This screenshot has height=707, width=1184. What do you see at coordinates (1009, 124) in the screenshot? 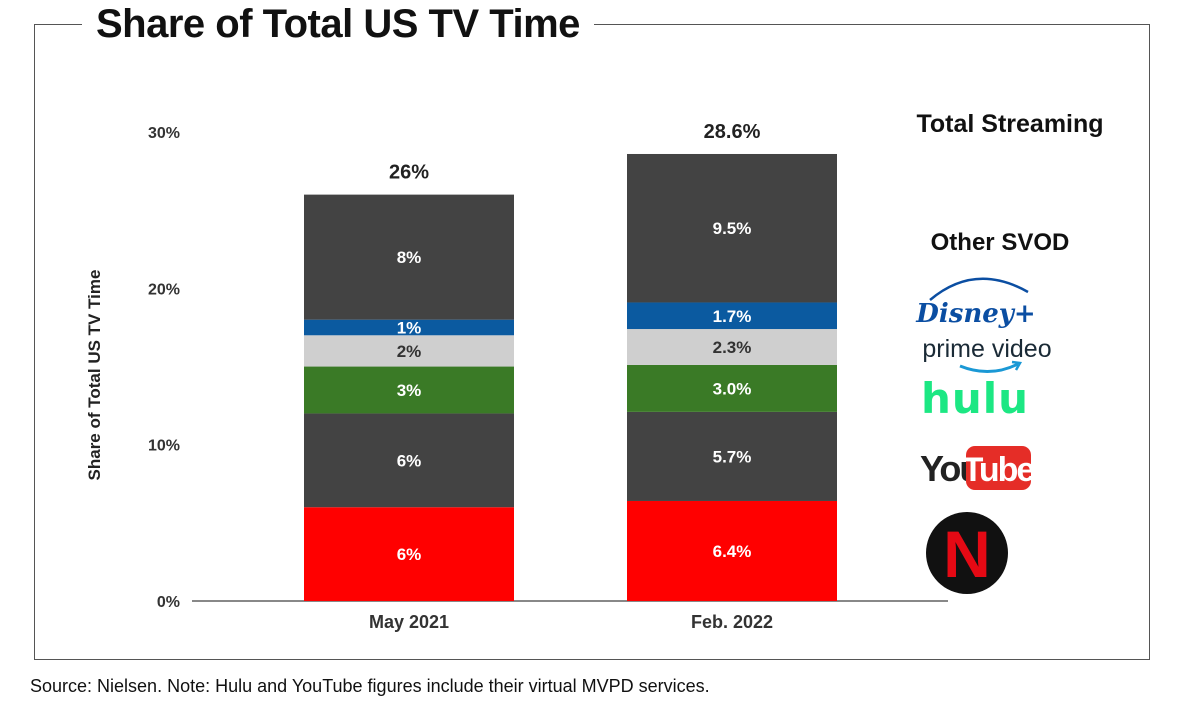
I see `legend-header: Total Streaming` at bounding box center [1009, 124].